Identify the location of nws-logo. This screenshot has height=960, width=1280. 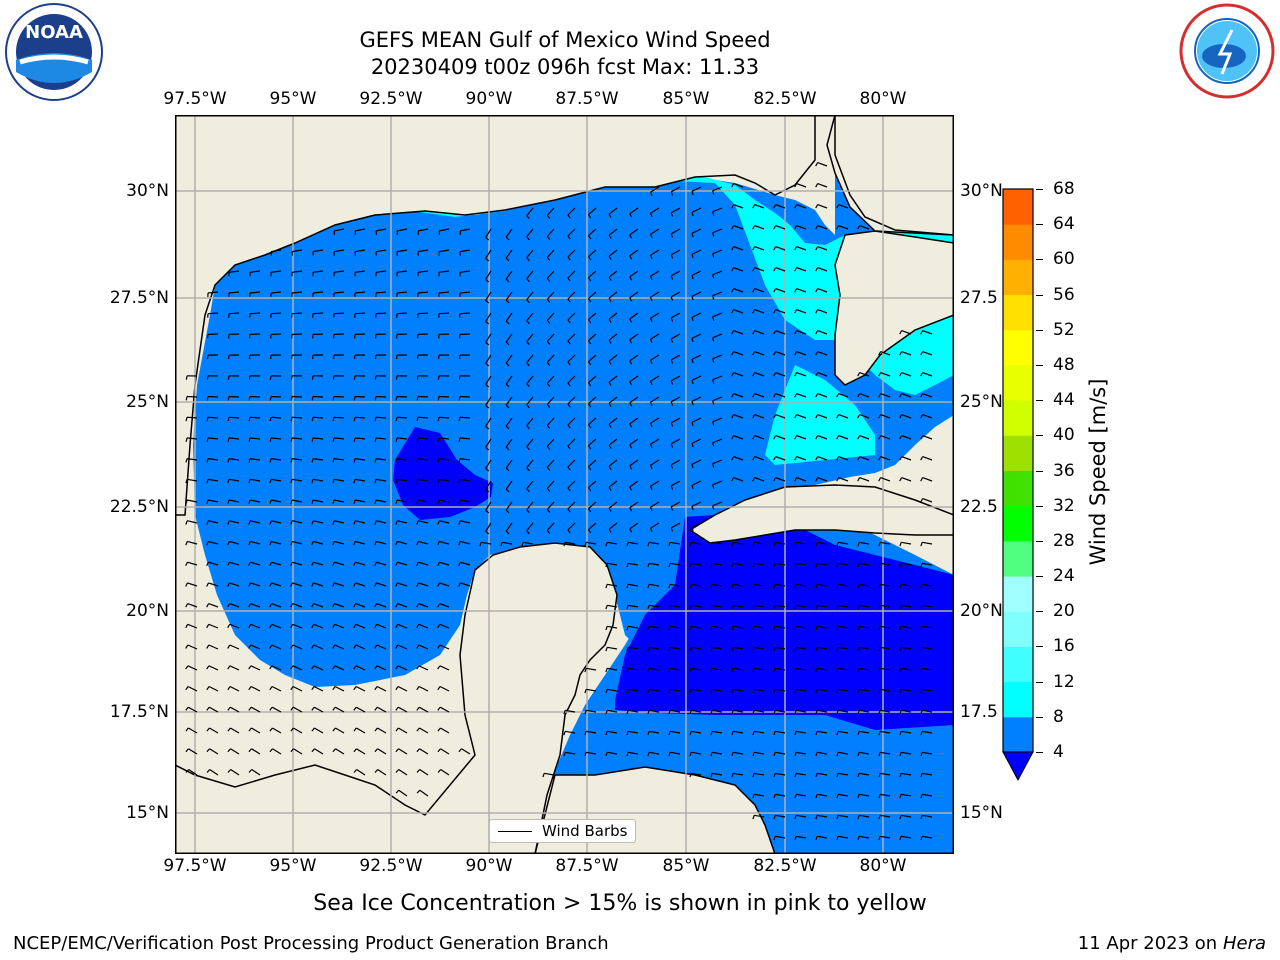
(1227, 51).